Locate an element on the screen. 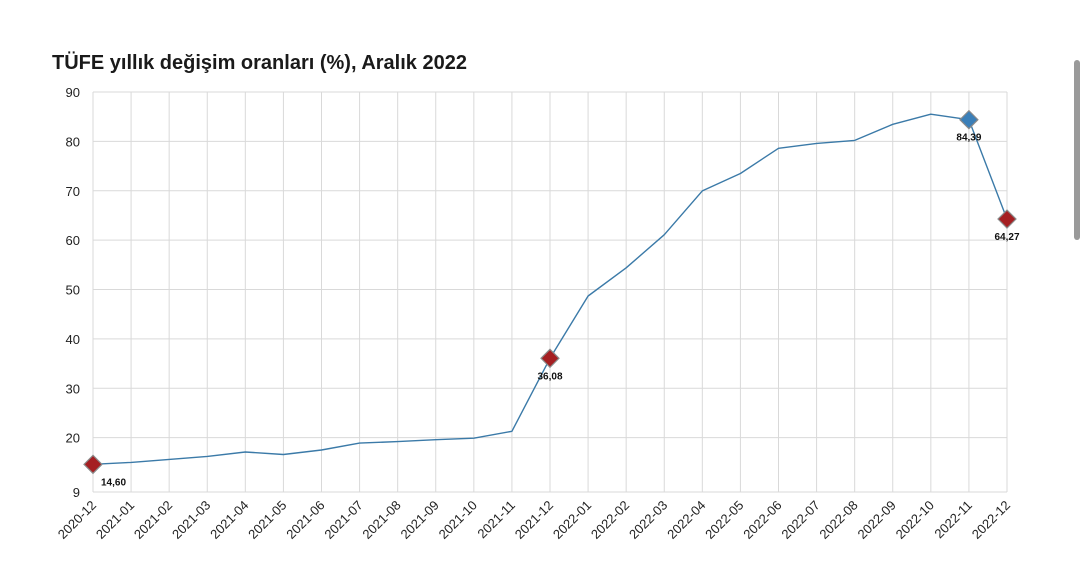 This screenshot has height=585, width=1080. x-tick-label: 2021-08 is located at coordinates (381, 520).